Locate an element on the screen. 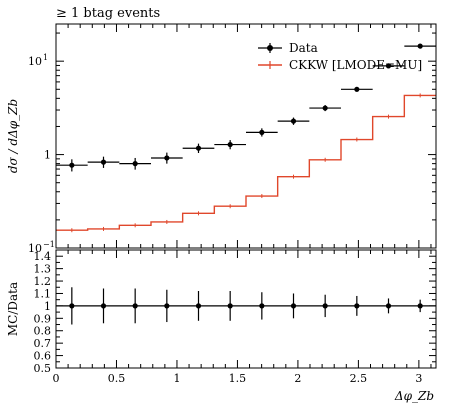  ratio-tick-label: 1.3 is located at coordinates (43, 269).